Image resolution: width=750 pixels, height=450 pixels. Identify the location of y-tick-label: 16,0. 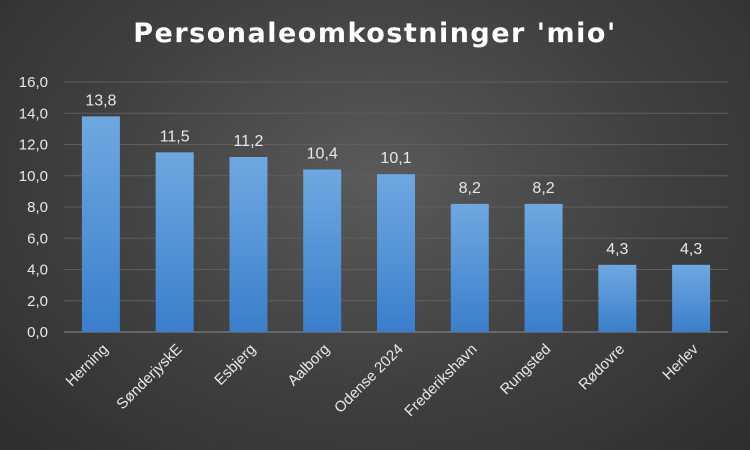
(33, 82).